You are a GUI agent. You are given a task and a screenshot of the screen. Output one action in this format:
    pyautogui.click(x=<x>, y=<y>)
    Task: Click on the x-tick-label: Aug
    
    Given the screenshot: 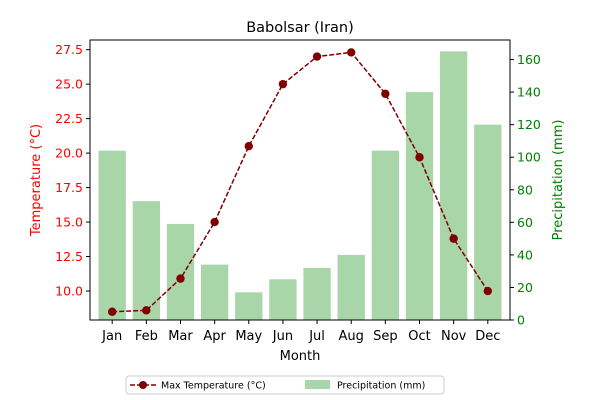 What is the action you would take?
    pyautogui.click(x=351, y=336)
    